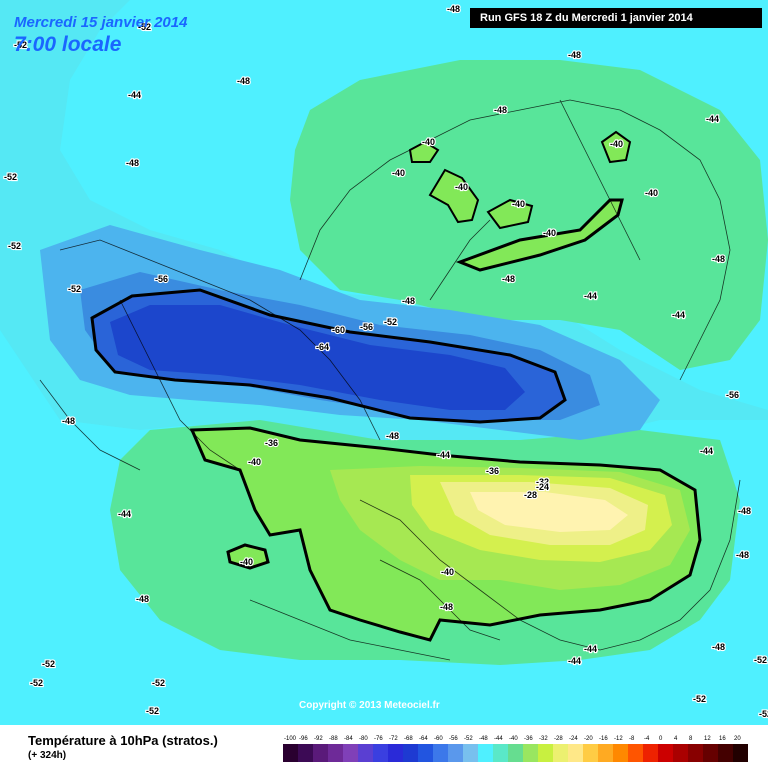  Describe the element at coordinates (707, 739) in the screenshot. I see `legend-tick-label: 12` at that location.